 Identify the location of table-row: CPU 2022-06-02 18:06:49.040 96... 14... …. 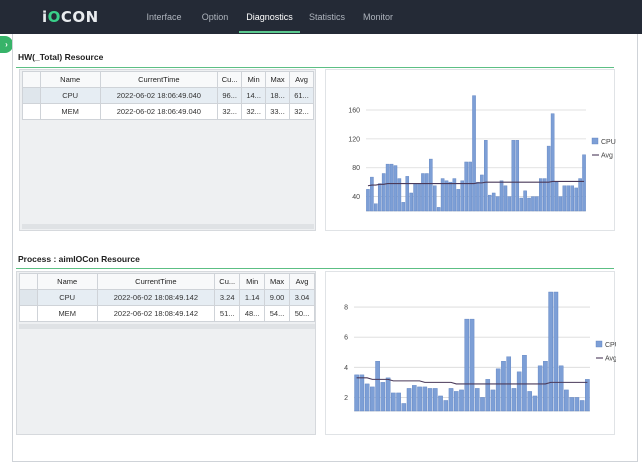
(168, 95).